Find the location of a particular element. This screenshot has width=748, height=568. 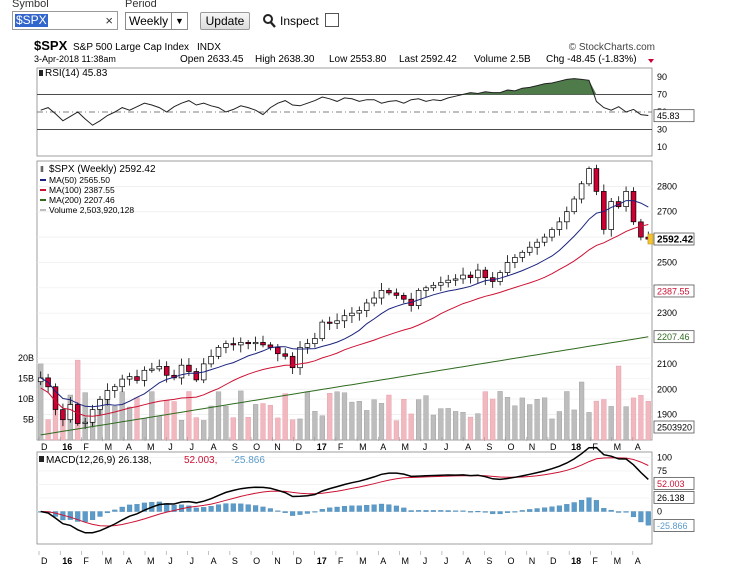

macd-tick-label: 0 is located at coordinates (659, 512).